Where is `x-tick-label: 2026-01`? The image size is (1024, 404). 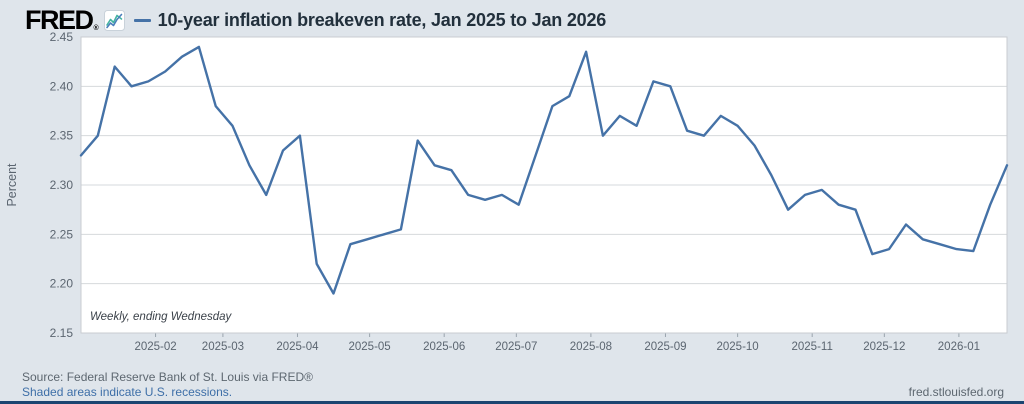 x-tick-label: 2026-01 is located at coordinates (959, 347).